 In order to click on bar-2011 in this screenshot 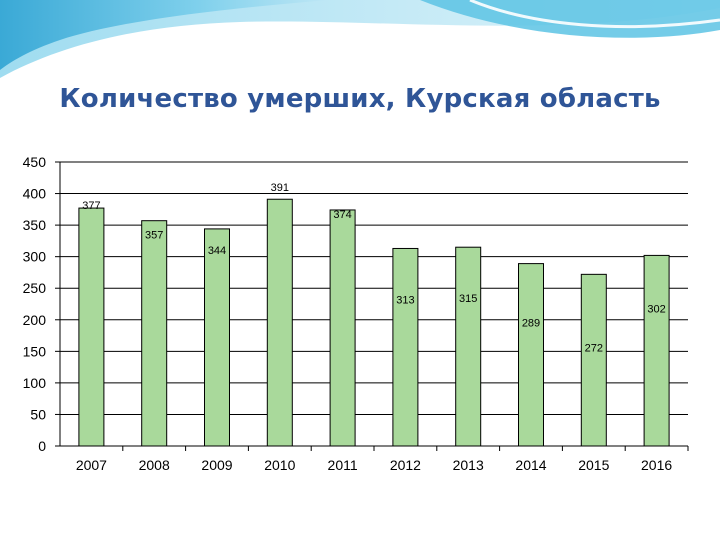, I will do `click(342, 328)`.